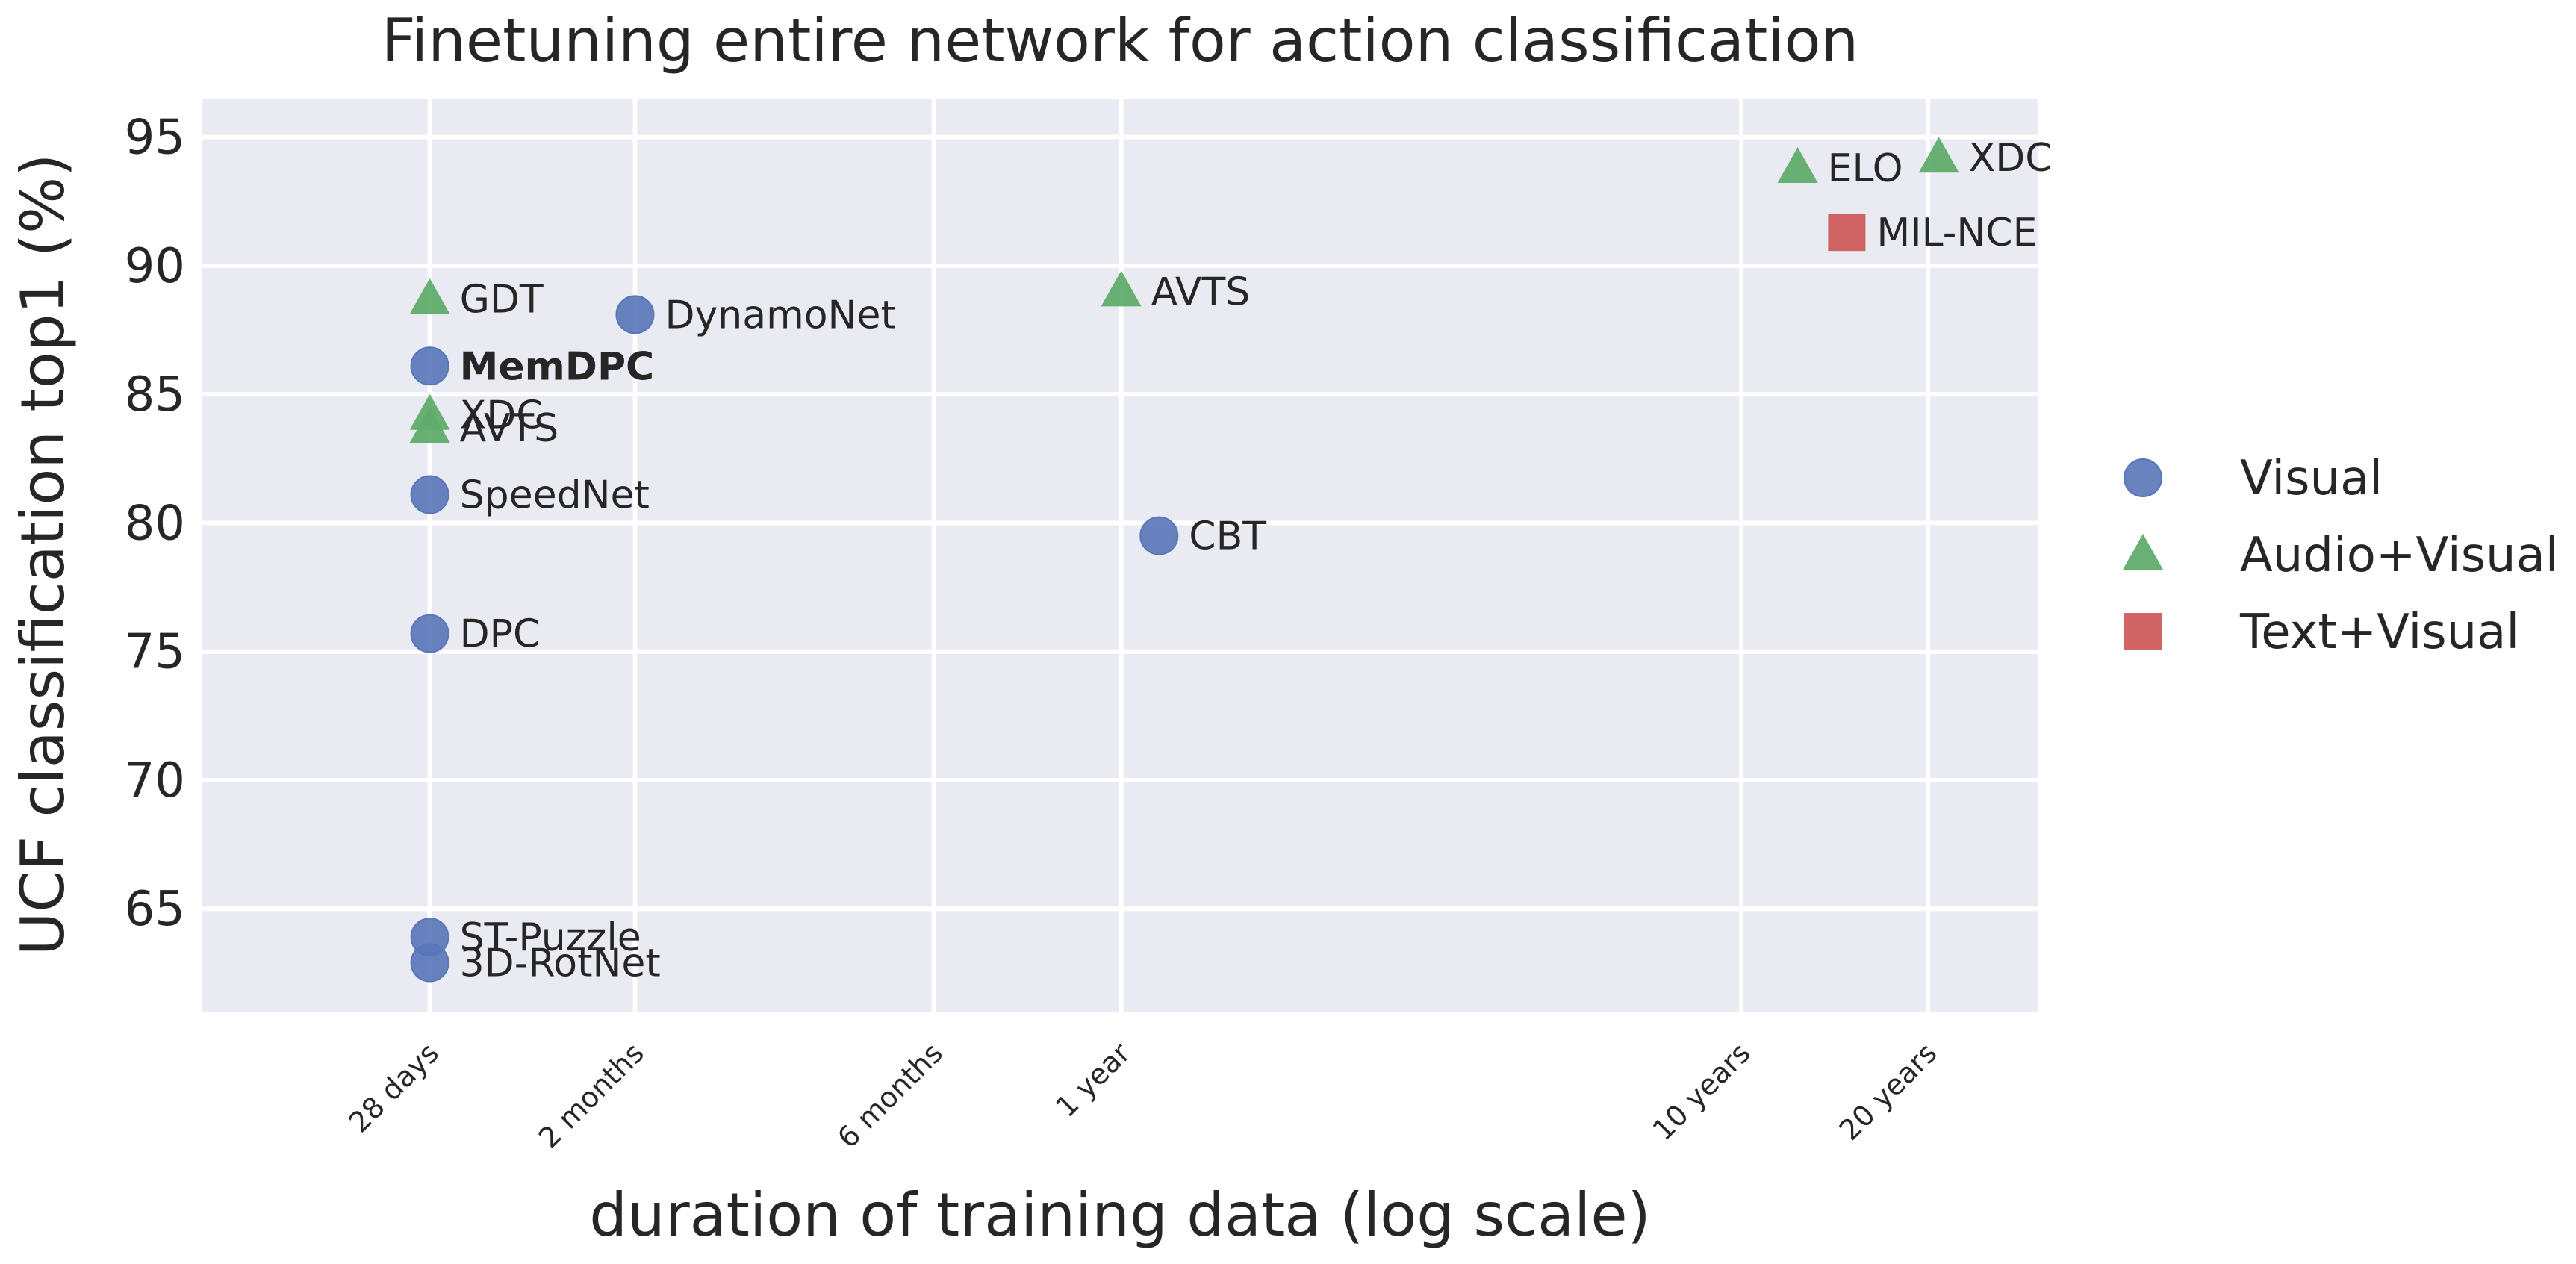 Image resolution: width=2576 pixels, height=1264 pixels. What do you see at coordinates (155, 395) in the screenshot?
I see `y-tick-label: 85` at bounding box center [155, 395].